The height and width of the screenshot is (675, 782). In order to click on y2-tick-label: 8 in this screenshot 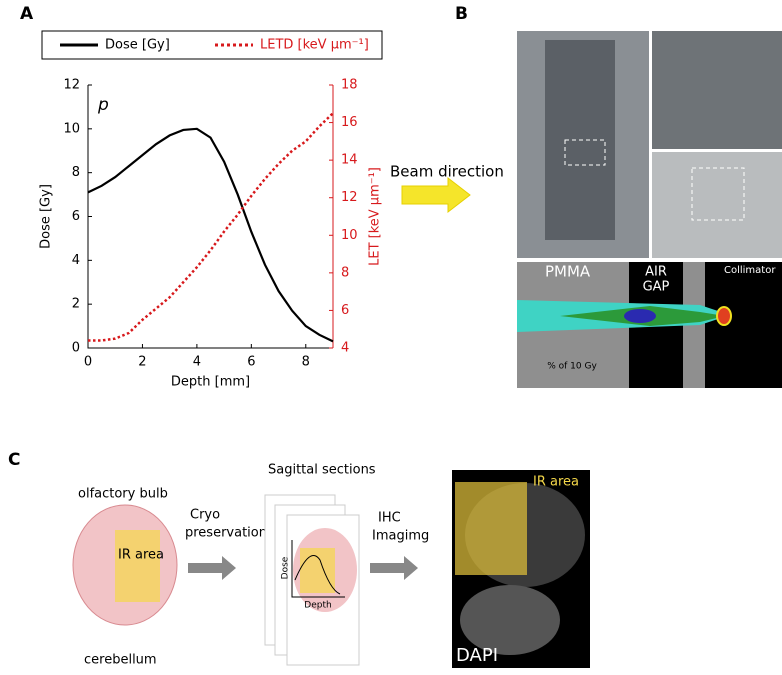, I will do `click(345, 272)`.